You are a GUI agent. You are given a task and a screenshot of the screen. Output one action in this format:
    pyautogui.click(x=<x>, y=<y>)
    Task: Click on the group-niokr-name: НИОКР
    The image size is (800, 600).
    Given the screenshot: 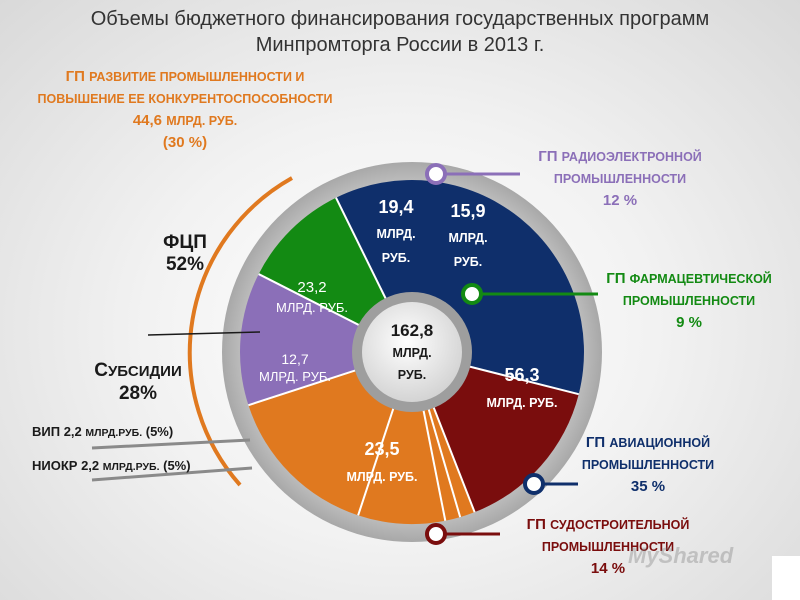 What is the action you would take?
    pyautogui.click(x=55, y=465)
    